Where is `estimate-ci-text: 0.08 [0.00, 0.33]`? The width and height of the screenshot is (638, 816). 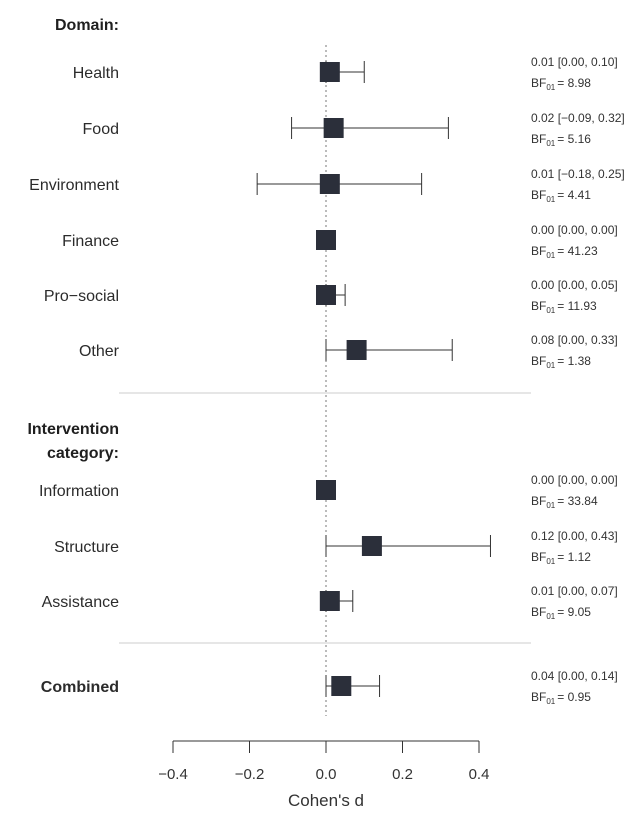 estimate-ci-text: 0.08 [0.00, 0.33] is located at coordinates (574, 340).